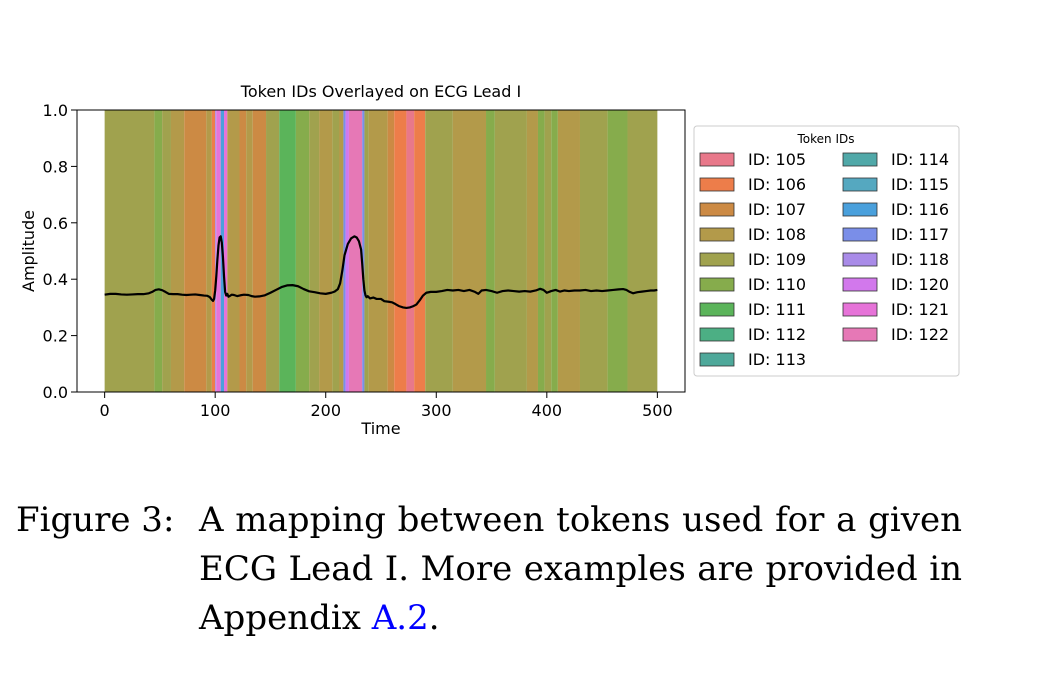 The image size is (1060, 698). Describe the element at coordinates (436, 410) in the screenshot. I see `x-tick-label: 300` at that location.